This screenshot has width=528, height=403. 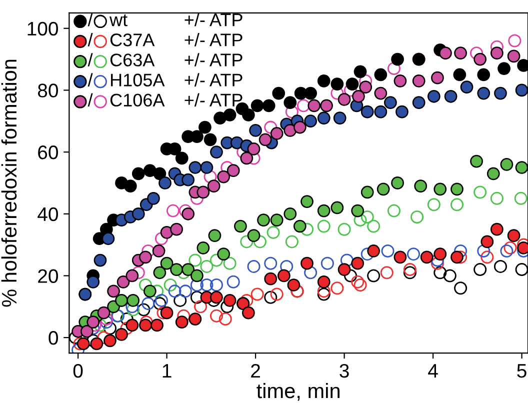 I want to click on annotation: /, so click(x=90, y=19).